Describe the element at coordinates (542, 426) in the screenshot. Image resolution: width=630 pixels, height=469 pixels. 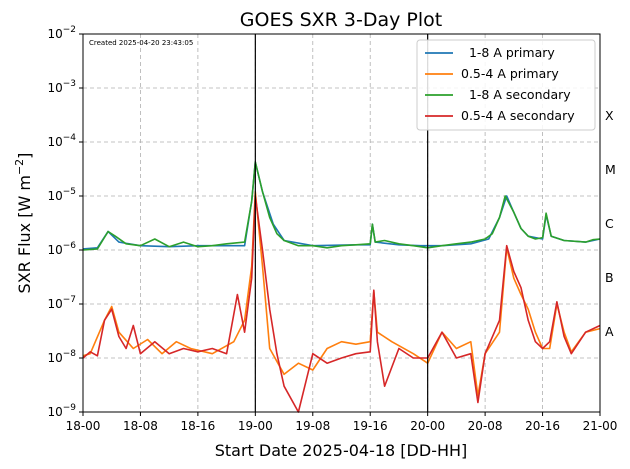
I see `x-tick-label-8: 20-16` at that location.